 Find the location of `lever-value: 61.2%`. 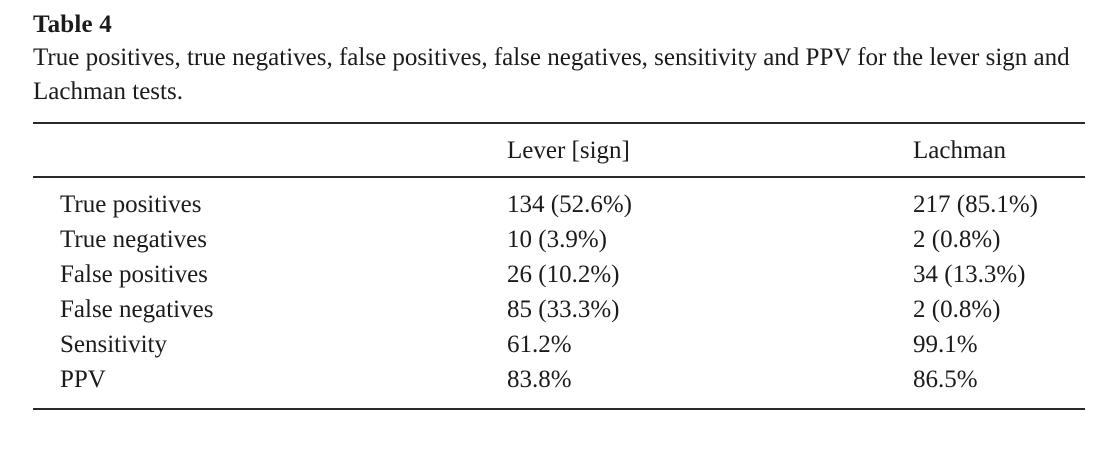

lever-value: 61.2% is located at coordinates (539, 344).